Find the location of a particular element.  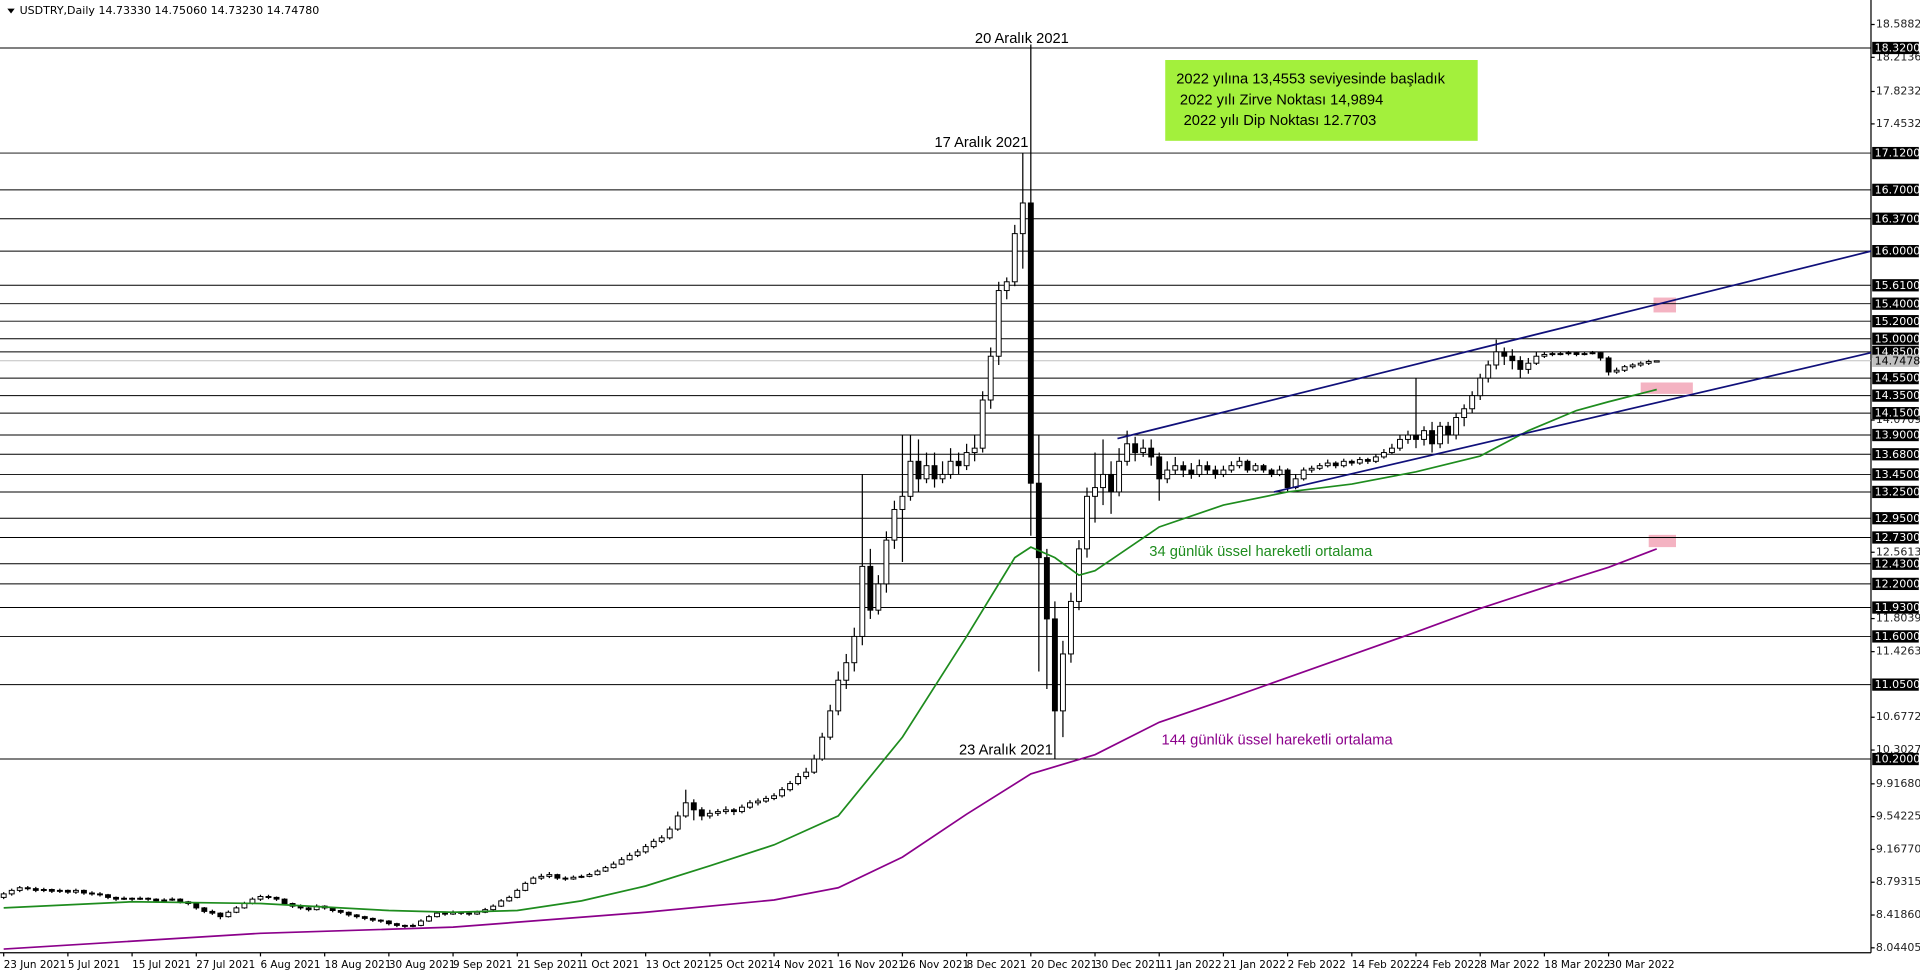

y-tick-label: 17.82320 is located at coordinates (1898, 90).